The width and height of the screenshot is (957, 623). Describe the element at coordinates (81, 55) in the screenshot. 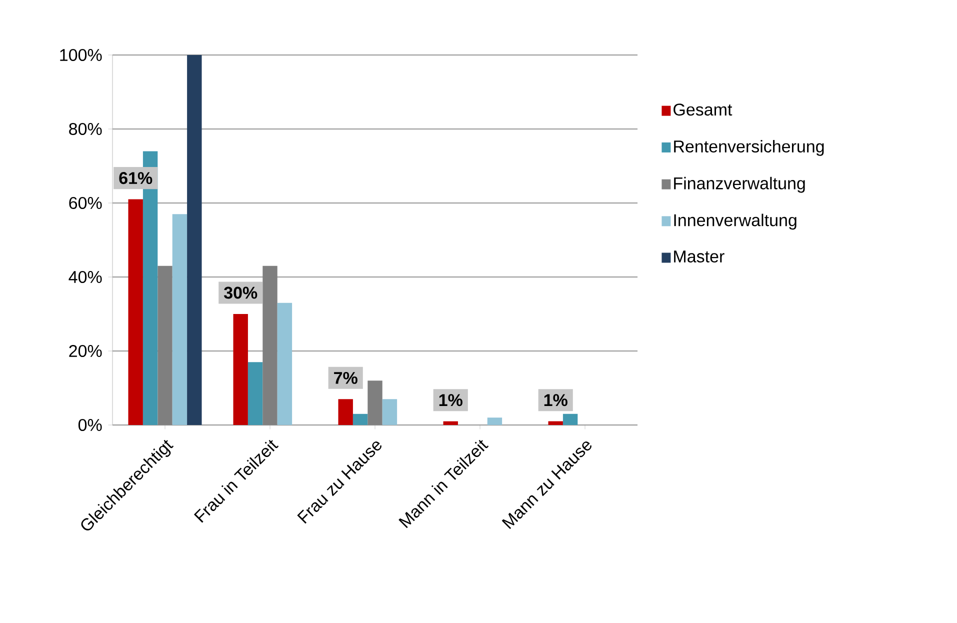

I see `y-tick-label: 100%` at that location.